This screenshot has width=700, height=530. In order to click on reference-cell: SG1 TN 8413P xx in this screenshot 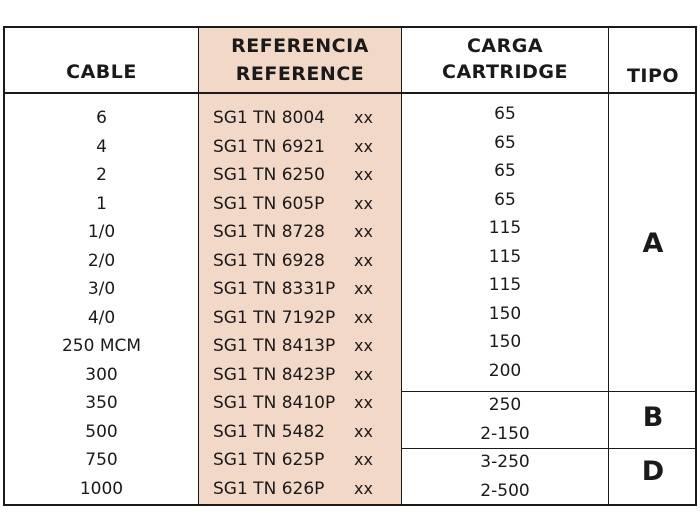, I will do `click(300, 346)`.